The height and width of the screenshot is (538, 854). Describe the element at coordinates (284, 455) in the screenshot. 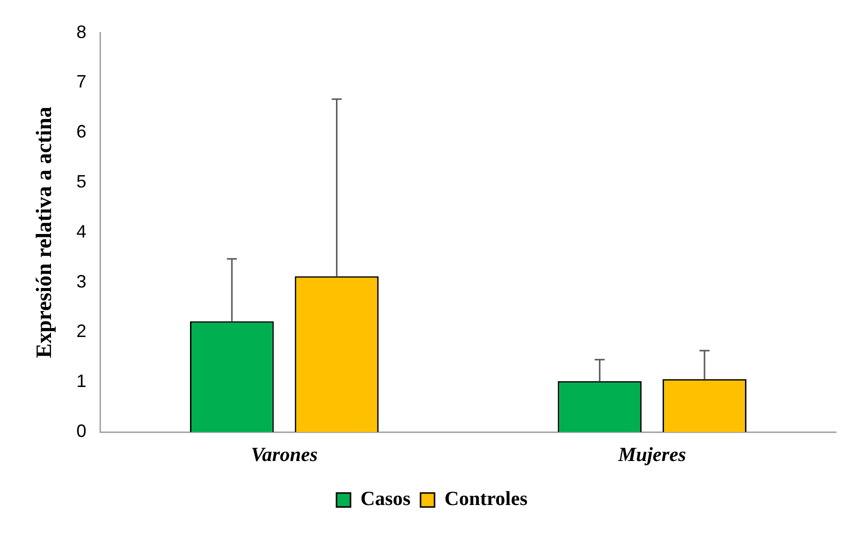

I see `x-tick-label: Varones` at that location.